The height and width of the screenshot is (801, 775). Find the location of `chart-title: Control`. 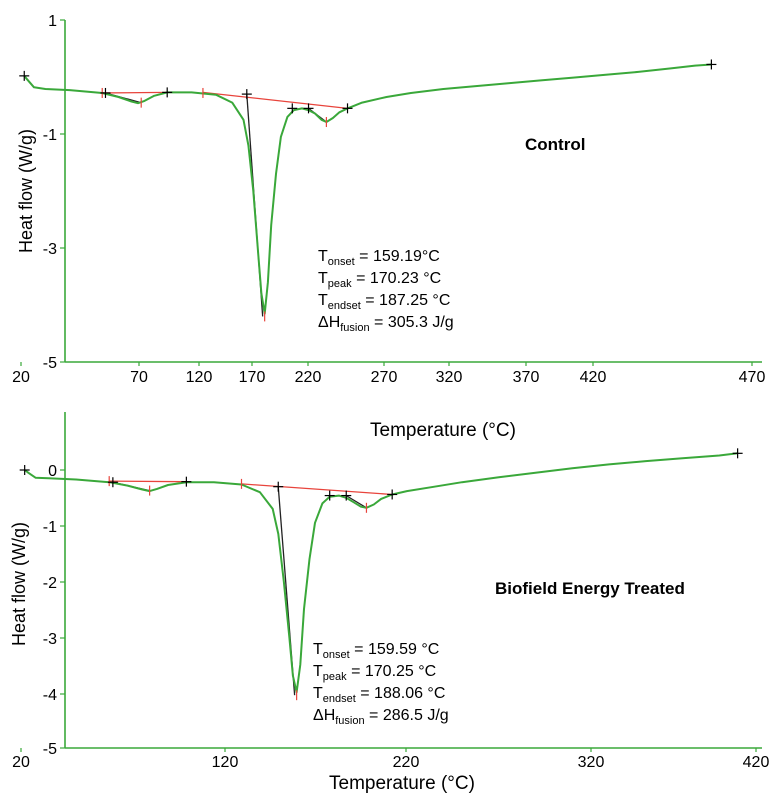

chart-title: Control is located at coordinates (555, 144).